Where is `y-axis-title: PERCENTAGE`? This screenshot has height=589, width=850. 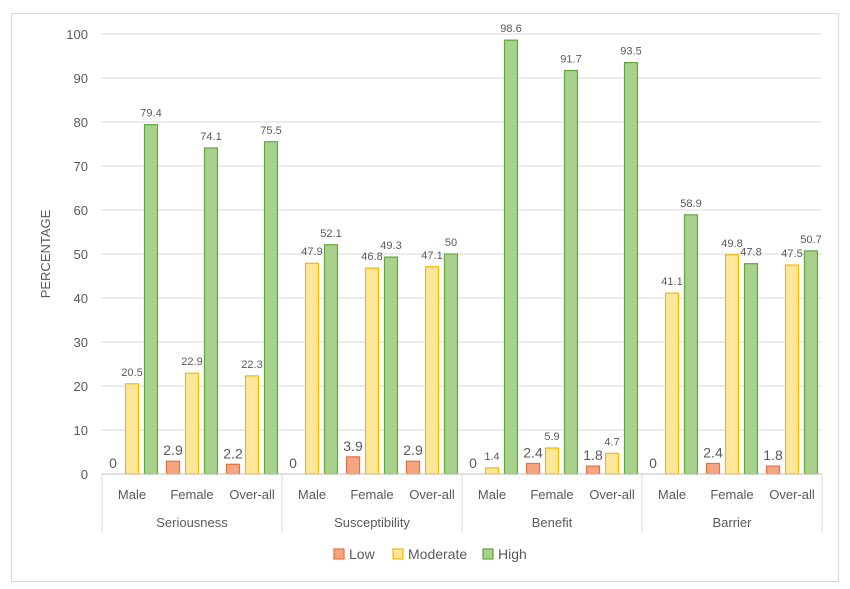 y-axis-title: PERCENTAGE is located at coordinates (45, 253).